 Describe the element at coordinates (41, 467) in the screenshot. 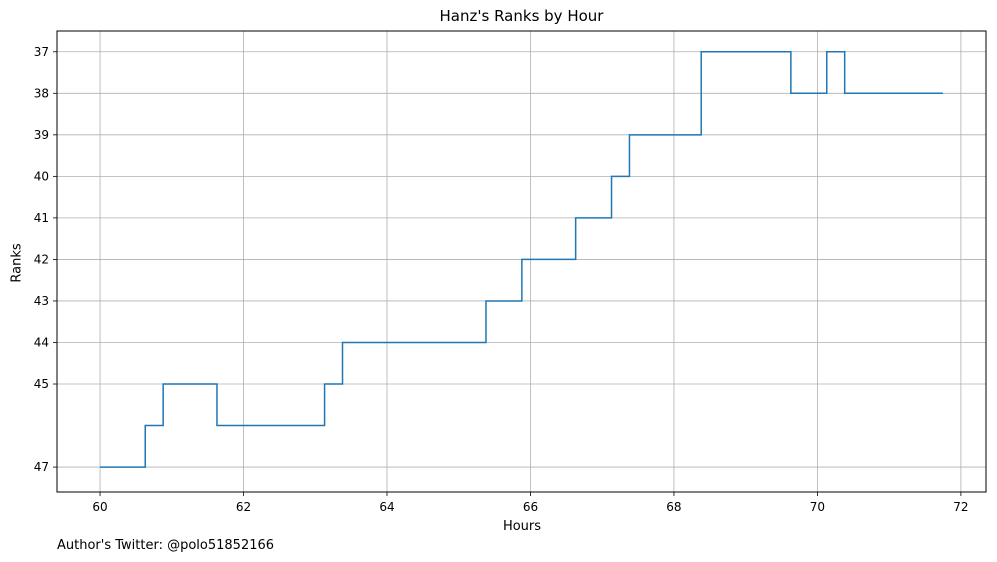

I see `y-tick-label: 47` at that location.